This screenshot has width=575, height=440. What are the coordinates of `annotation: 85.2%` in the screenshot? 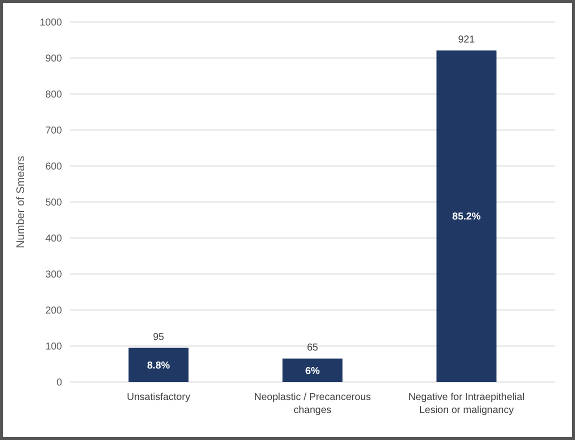 It's located at (466, 217).